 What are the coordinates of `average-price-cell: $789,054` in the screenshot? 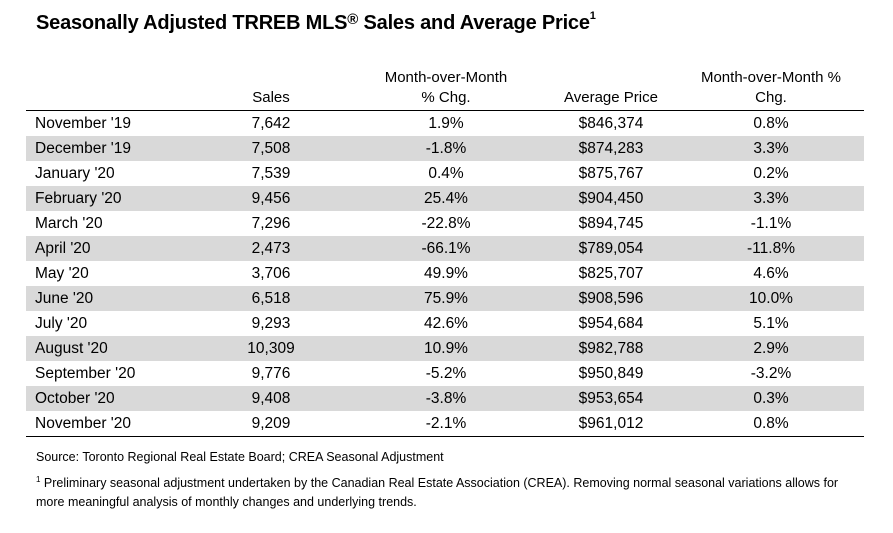 It's located at (611, 248).